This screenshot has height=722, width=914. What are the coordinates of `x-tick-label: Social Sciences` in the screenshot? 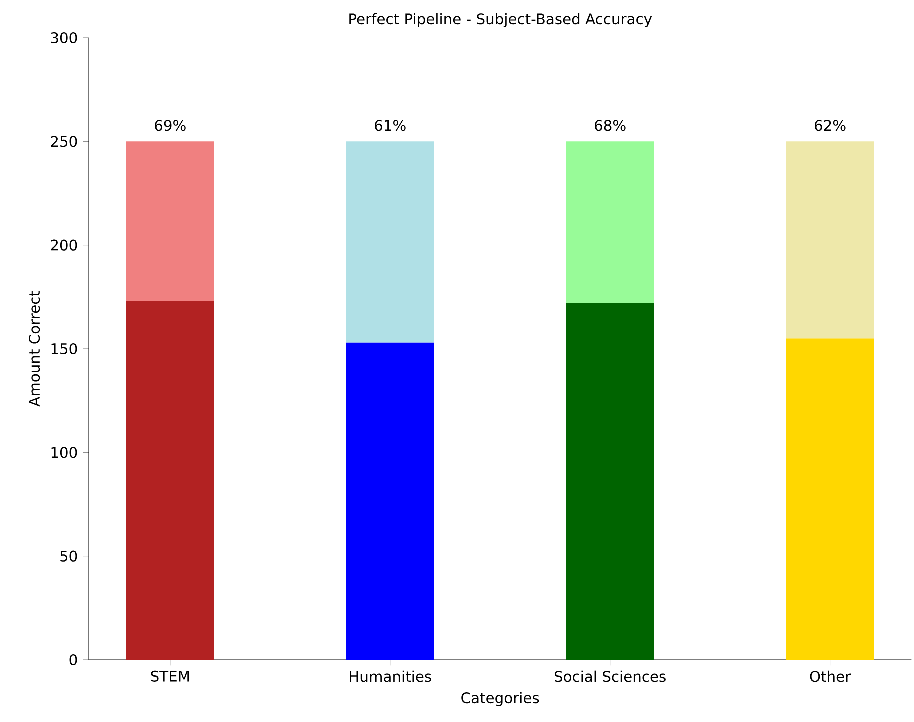 It's located at (610, 676).